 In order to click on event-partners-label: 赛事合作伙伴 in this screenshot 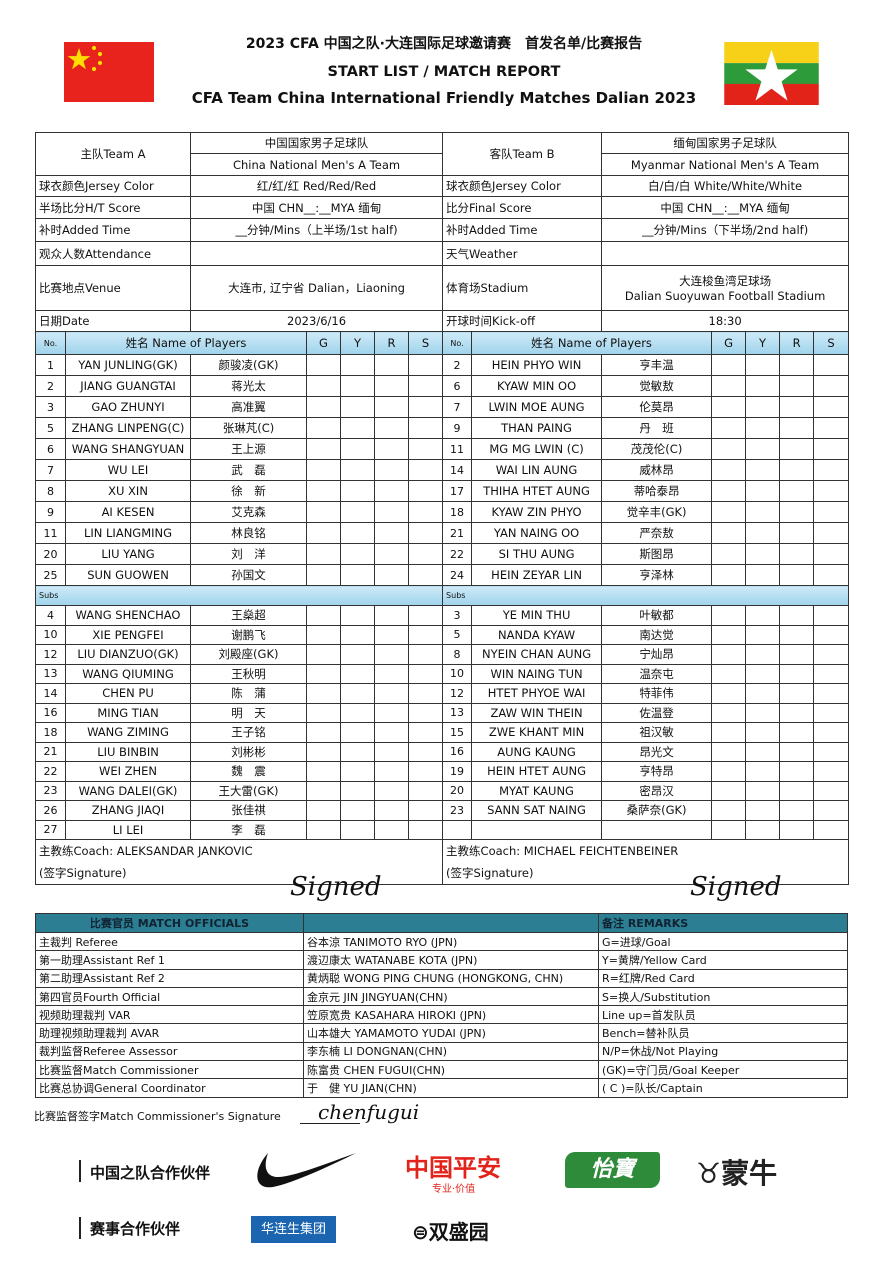, I will do `click(135, 1229)`.